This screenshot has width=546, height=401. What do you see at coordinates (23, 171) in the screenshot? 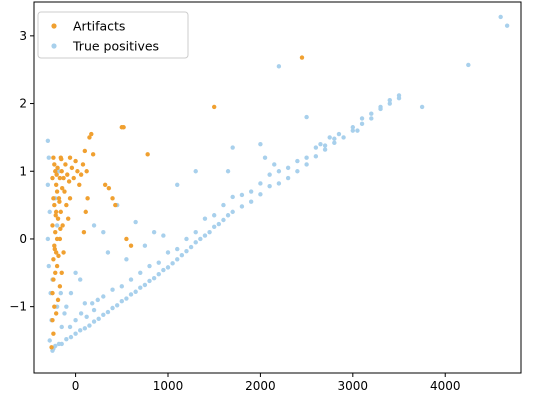
I see `y-tick-label: 1` at bounding box center [23, 171].